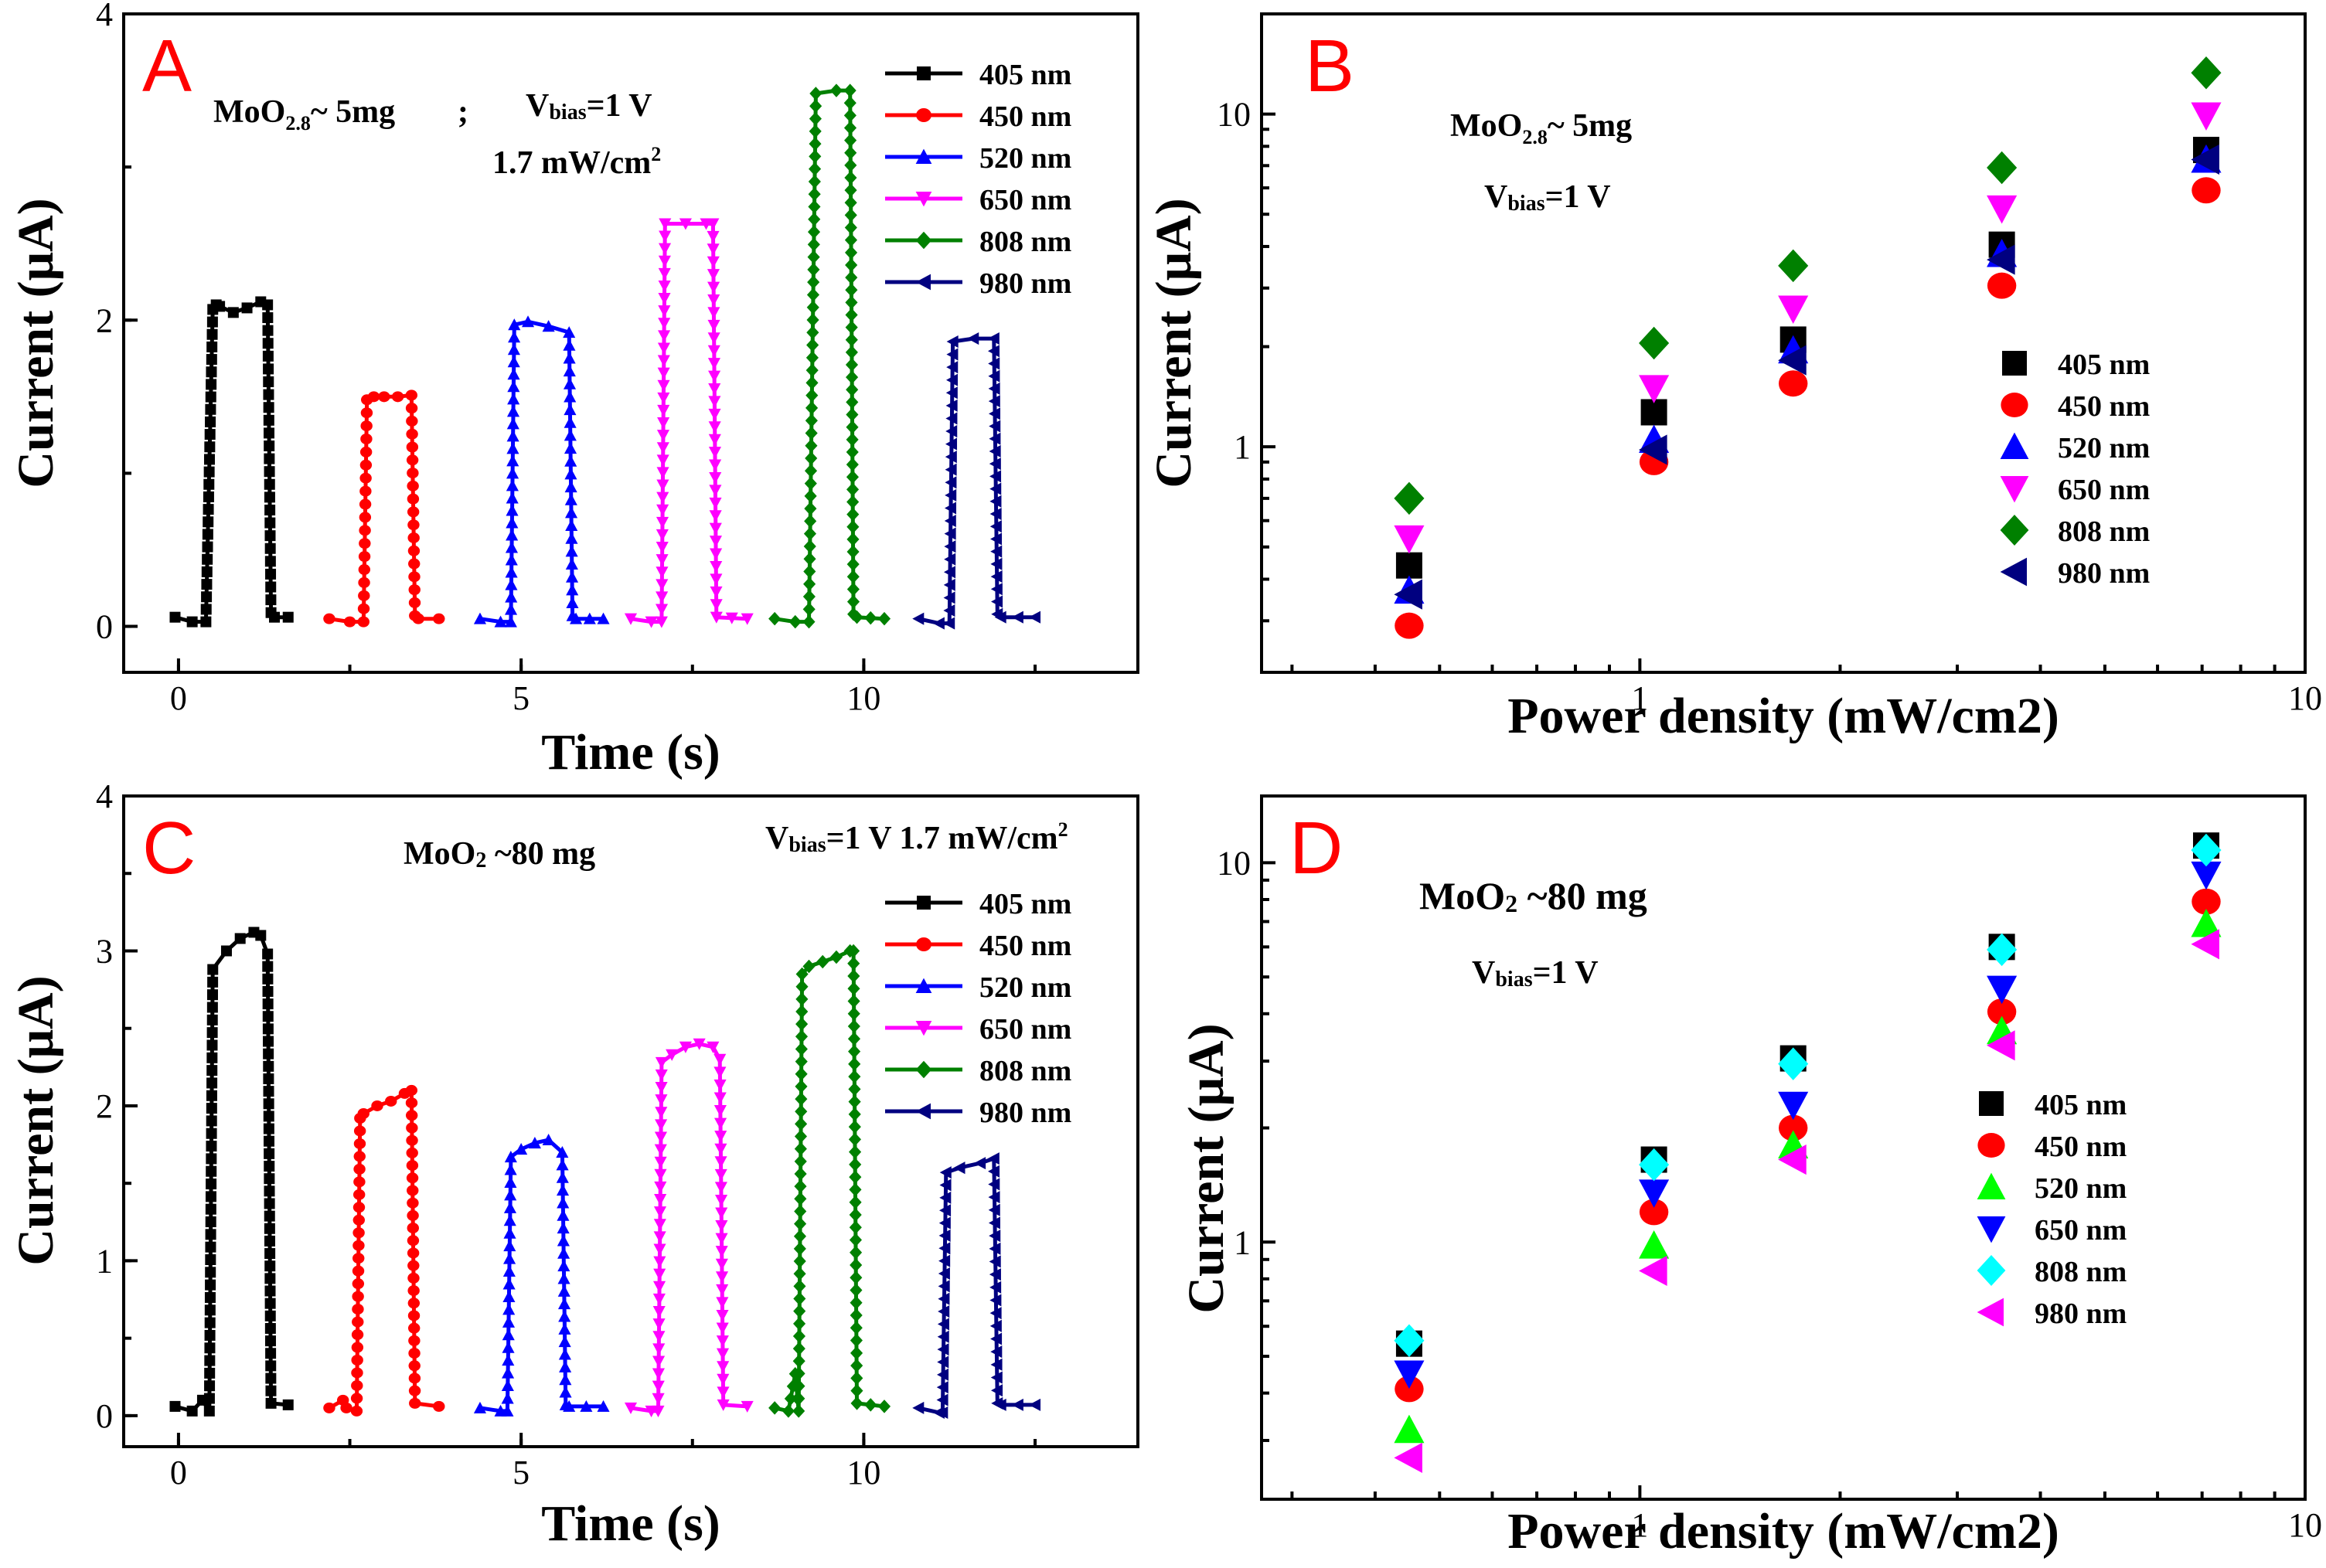 The height and width of the screenshot is (1568, 2326). What do you see at coordinates (1640, 698) in the screenshot?
I see `x-tick-label: 1` at bounding box center [1640, 698].